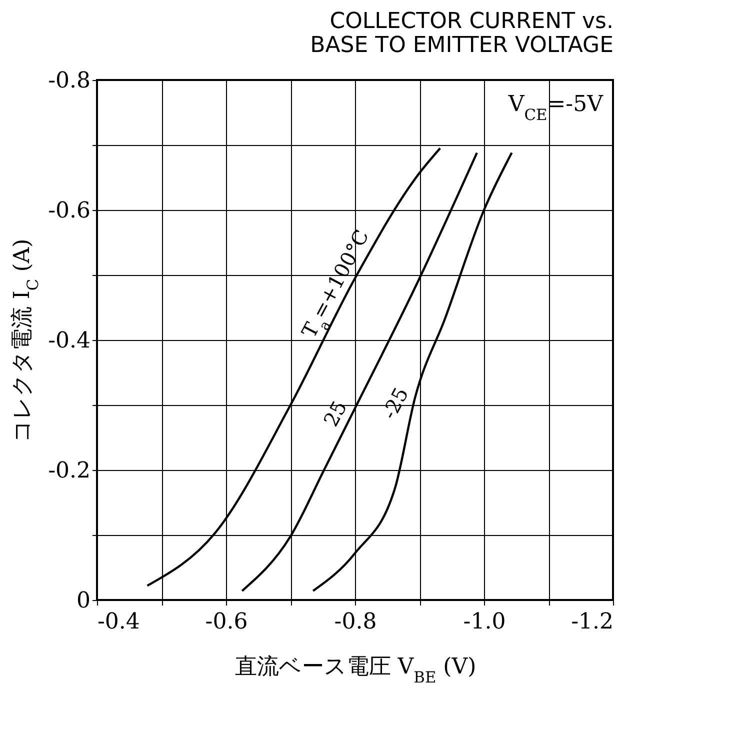  I want to click on text: -25, so click(395, 403).